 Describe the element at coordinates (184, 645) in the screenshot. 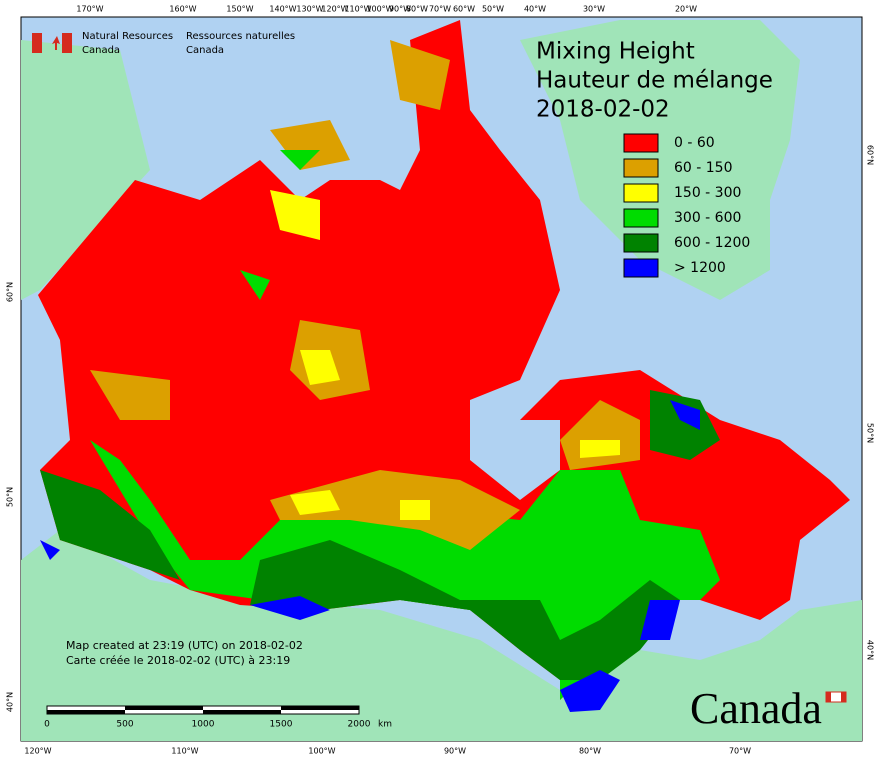

I see `map-note: Map created at 23:19 (UTC) on 2018-02-02` at that location.